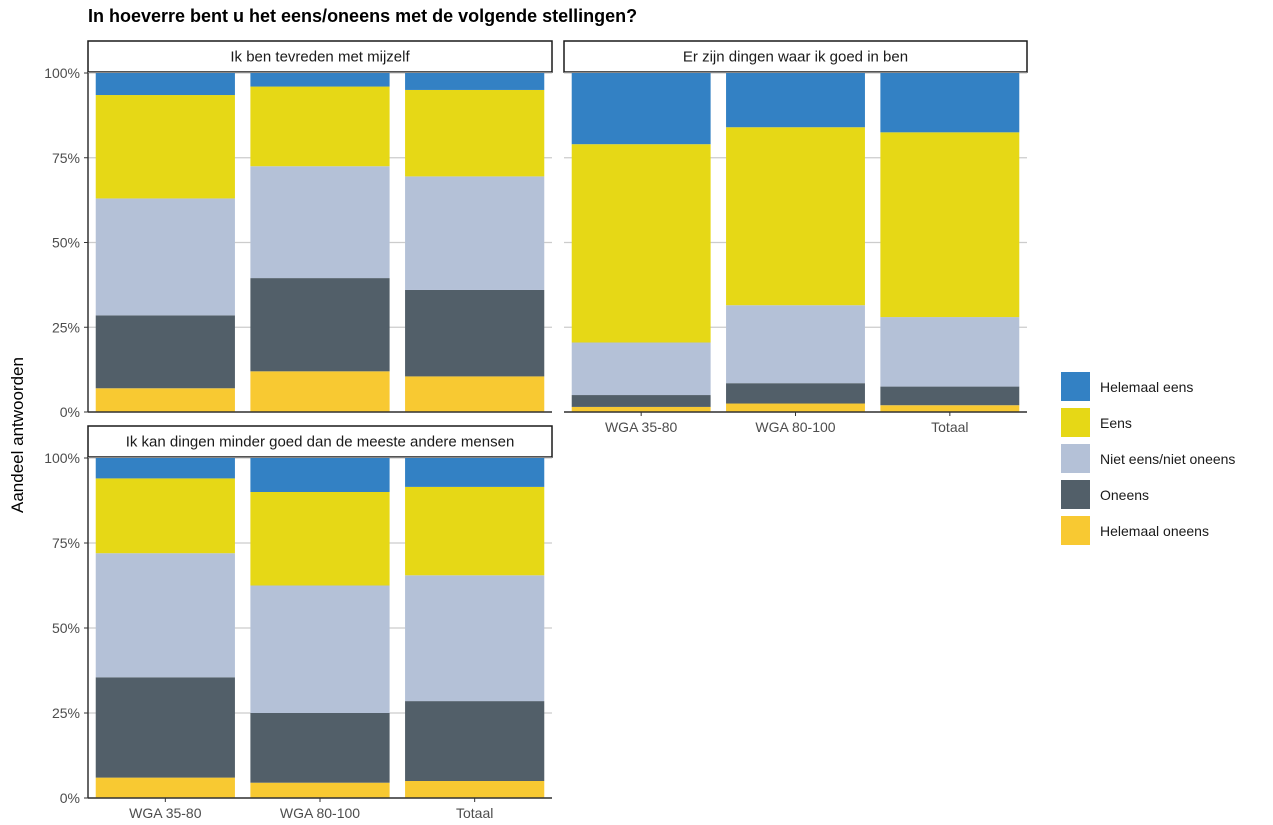 The image size is (1273, 825). What do you see at coordinates (1124, 495) in the screenshot?
I see `legend-label: Oneens` at bounding box center [1124, 495].